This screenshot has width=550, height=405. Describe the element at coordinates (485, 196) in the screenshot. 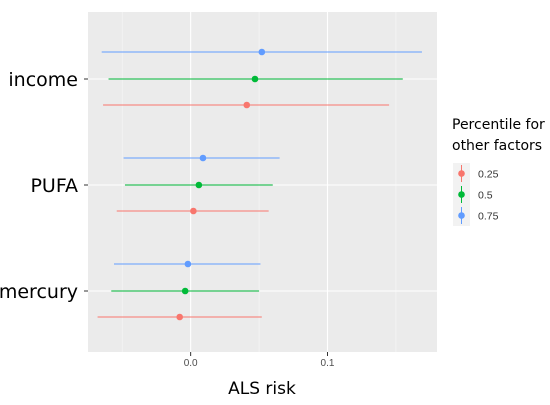

I see `legend-label: 0.5` at that location.